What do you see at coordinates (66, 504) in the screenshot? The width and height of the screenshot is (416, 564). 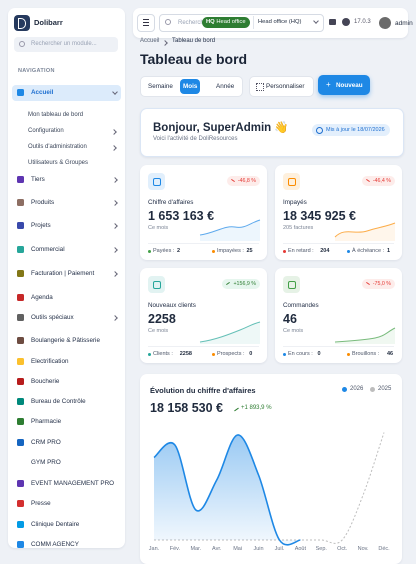 I see `menu-item: Presse` at bounding box center [66, 504].